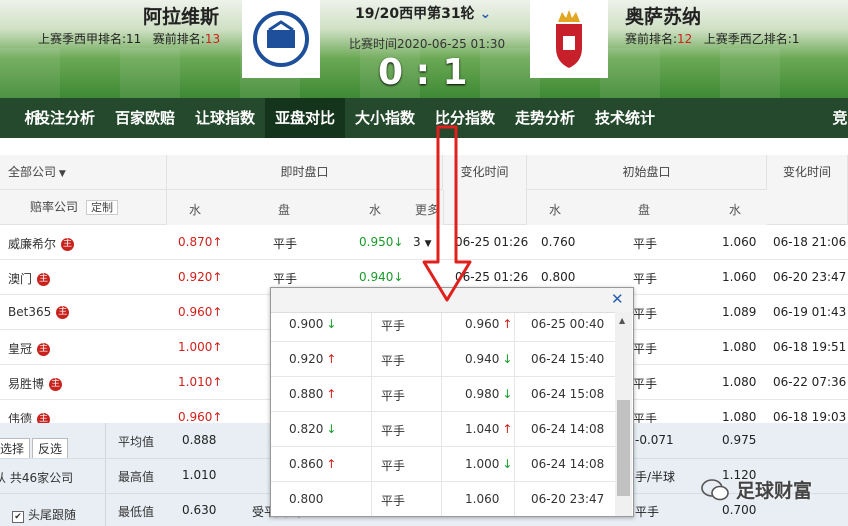 The image size is (848, 526). I want to click on popup-w2-value: 0.940, so click(482, 359).